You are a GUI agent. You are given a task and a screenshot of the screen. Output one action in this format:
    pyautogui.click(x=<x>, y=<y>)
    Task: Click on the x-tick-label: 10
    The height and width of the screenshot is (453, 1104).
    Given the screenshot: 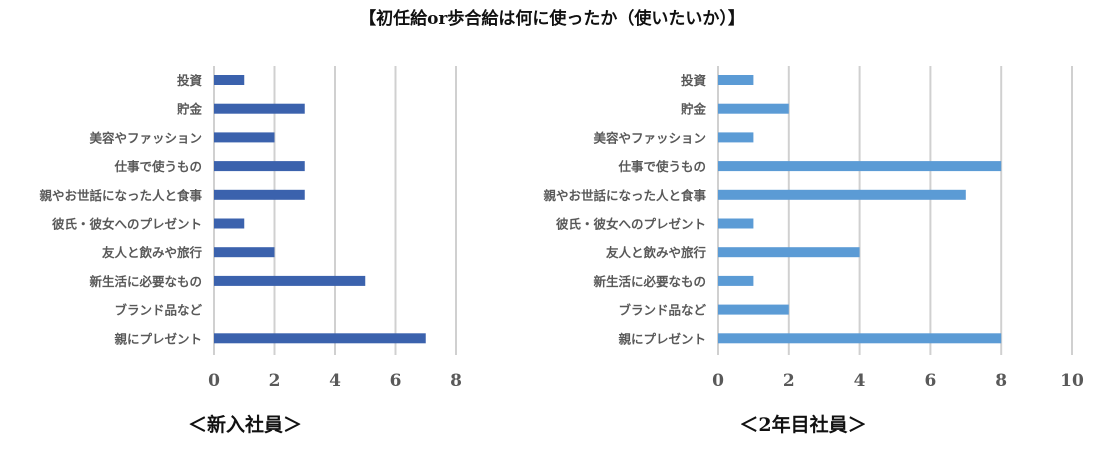 What is the action you would take?
    pyautogui.click(x=1072, y=381)
    